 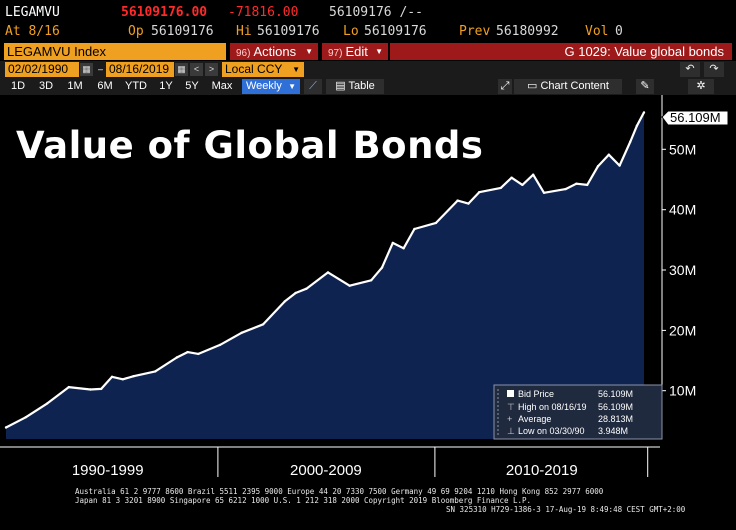 What do you see at coordinates (75, 86) in the screenshot?
I see `period-1m: 1M` at bounding box center [75, 86].